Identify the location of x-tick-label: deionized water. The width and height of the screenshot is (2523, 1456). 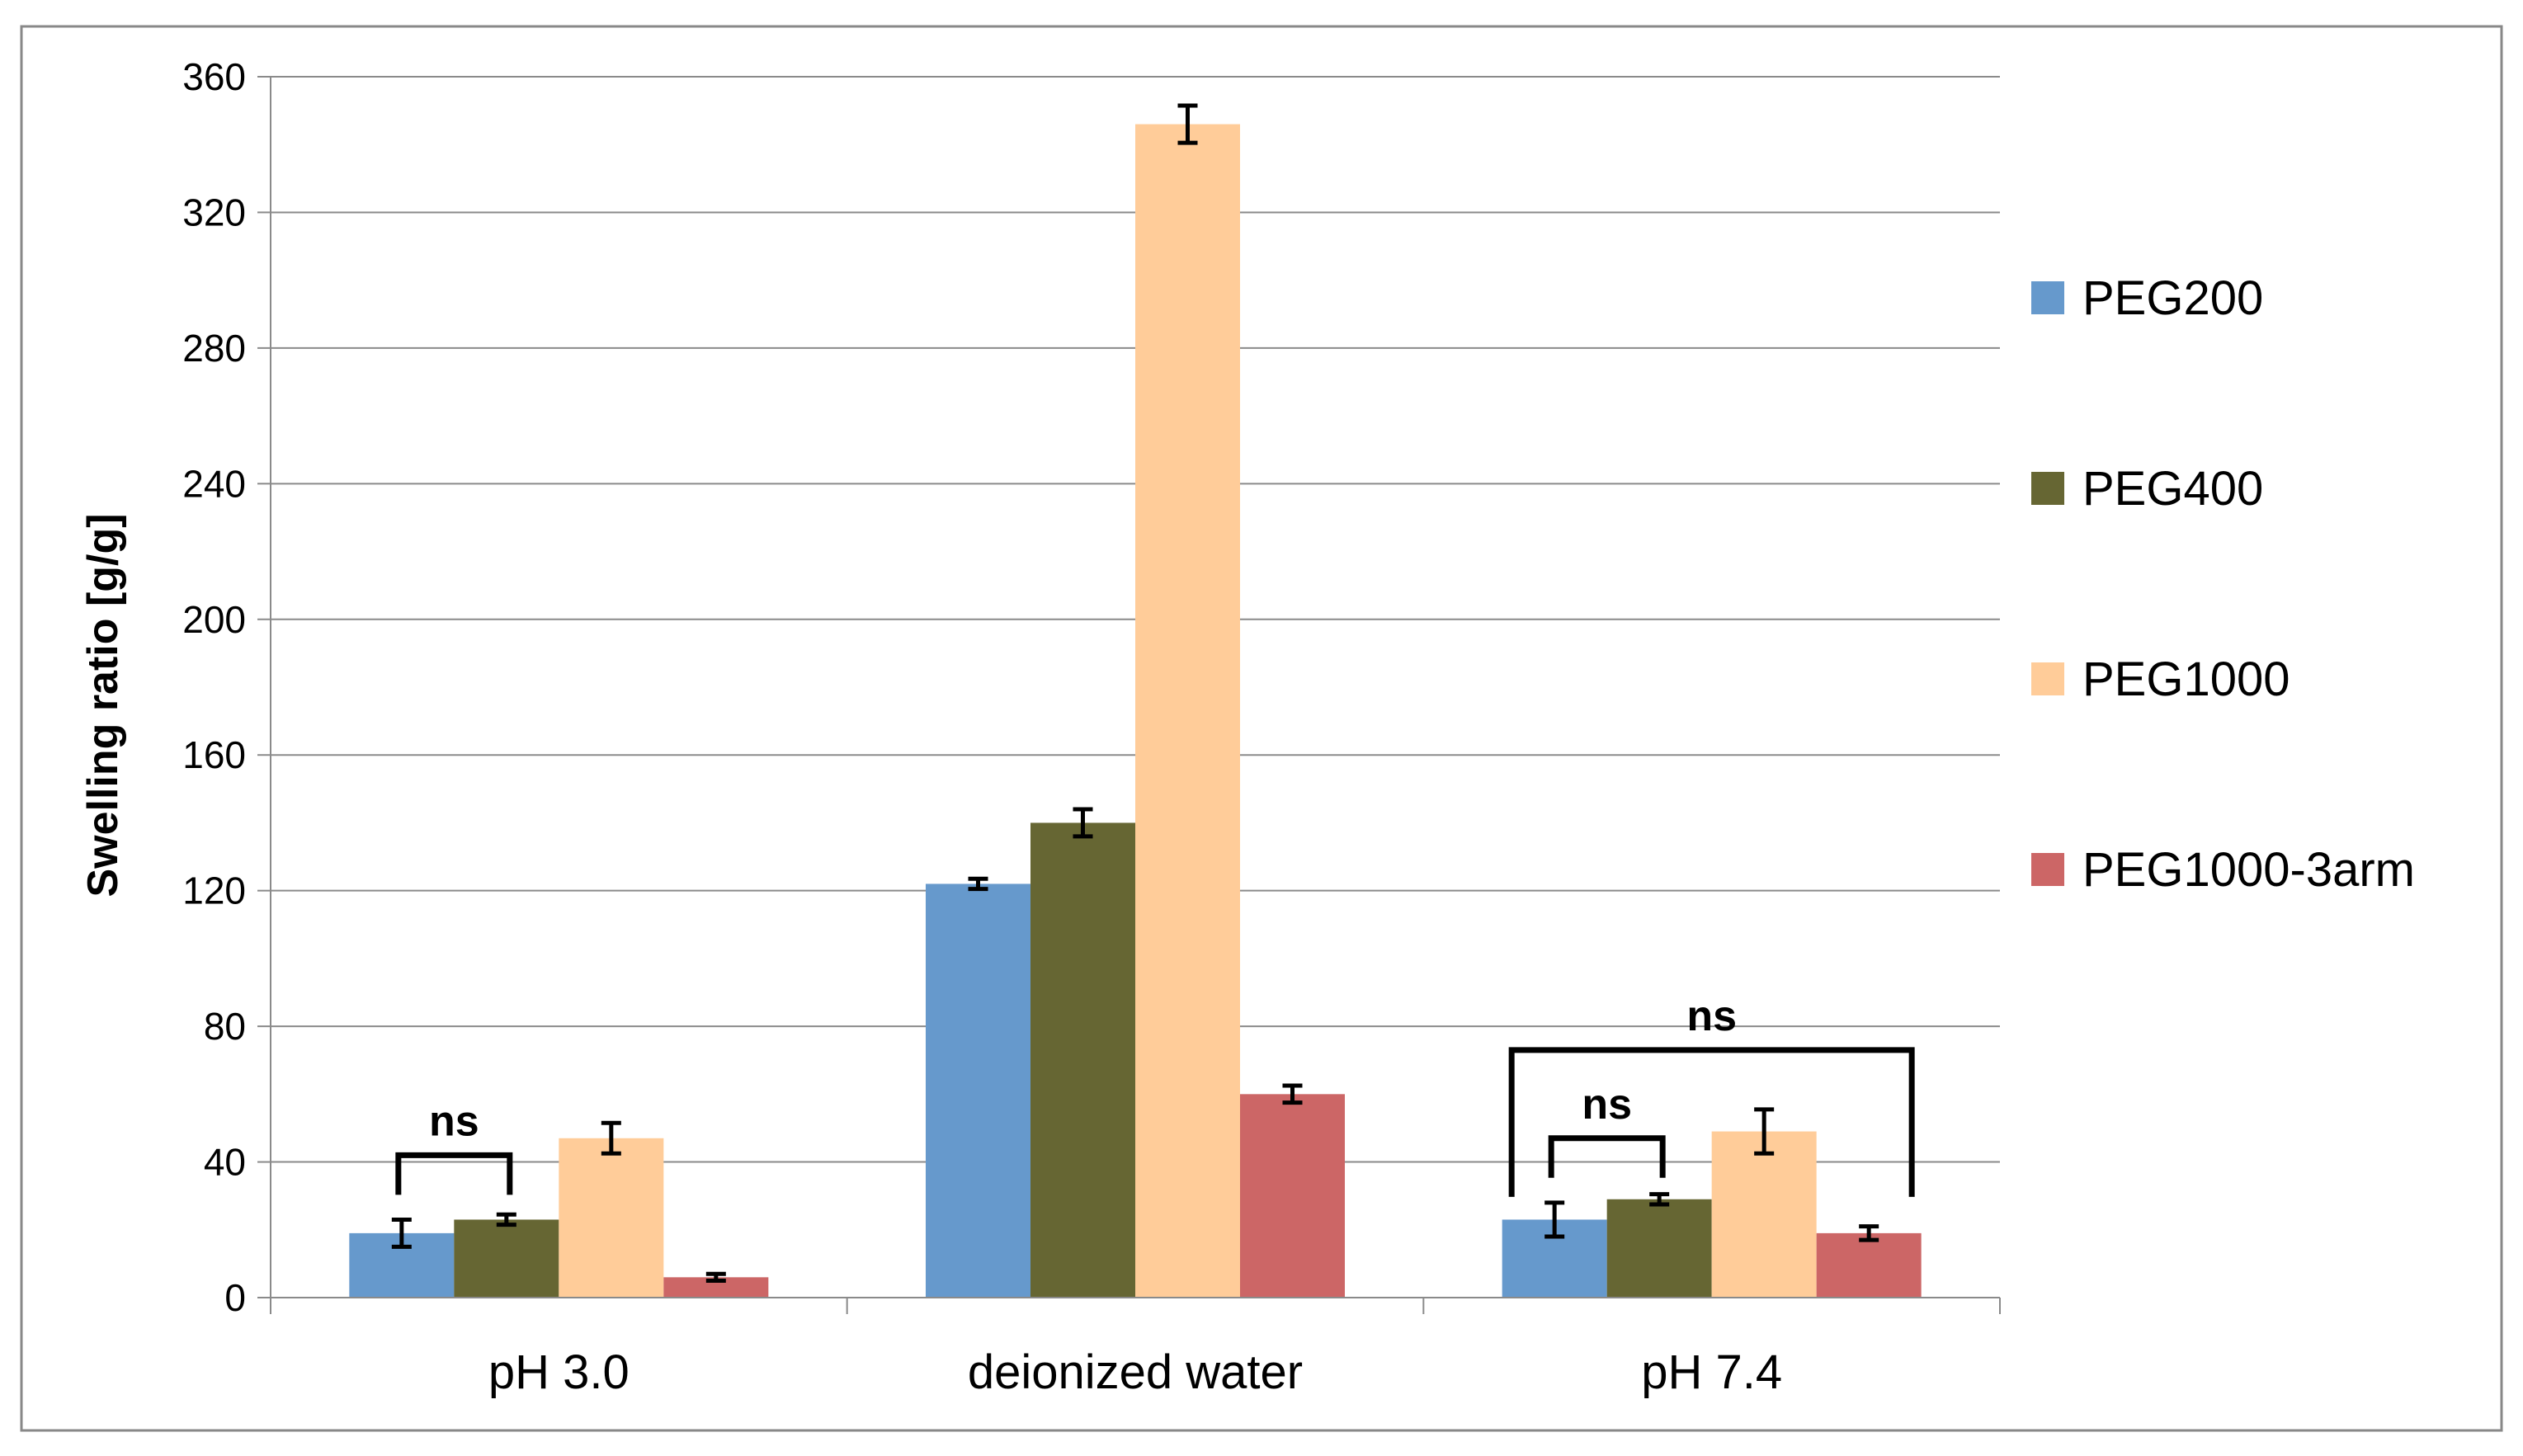
(1135, 1372).